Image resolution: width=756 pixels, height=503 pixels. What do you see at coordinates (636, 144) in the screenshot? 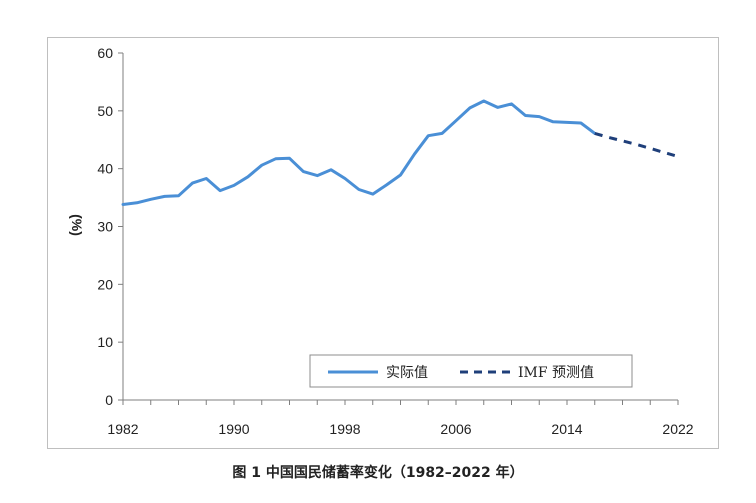
I see `forecast-series-line` at bounding box center [636, 144].